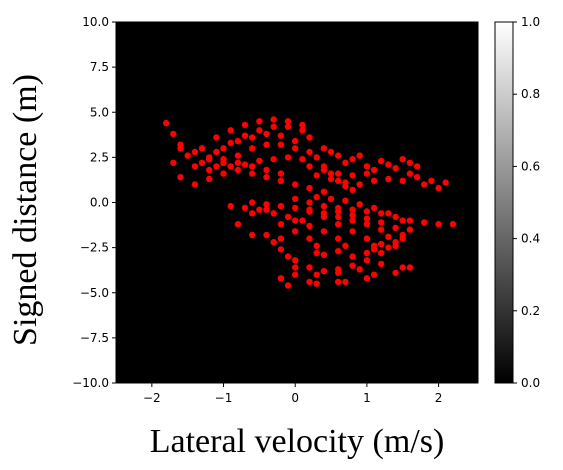  I want to click on y-tick-label: 10.0, so click(95, 22).